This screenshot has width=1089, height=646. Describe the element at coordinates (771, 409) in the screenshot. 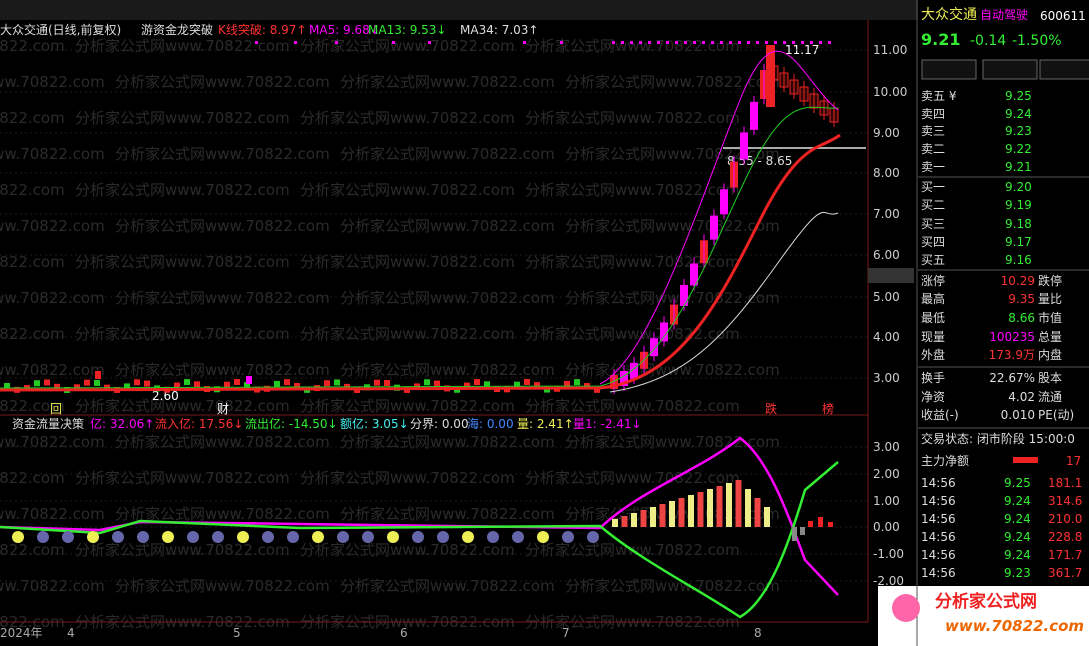

I see `event-mark: 跌` at that location.